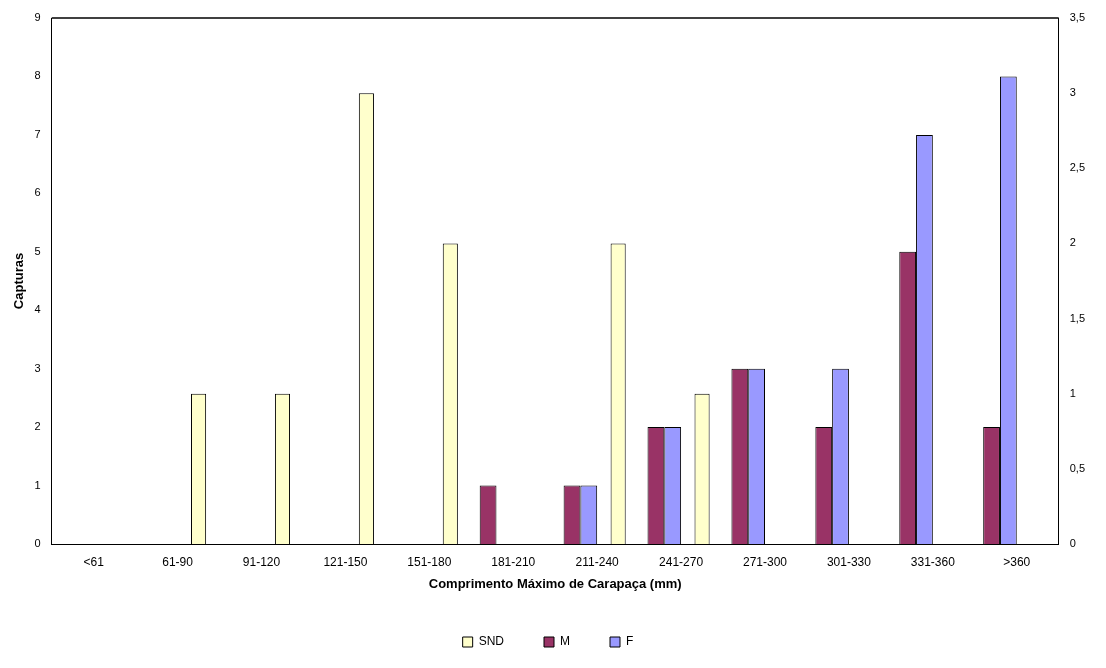 This screenshot has width=1106, height=668. What do you see at coordinates (1072, 543) in the screenshot?
I see `y2-tick-label: 0` at bounding box center [1072, 543].